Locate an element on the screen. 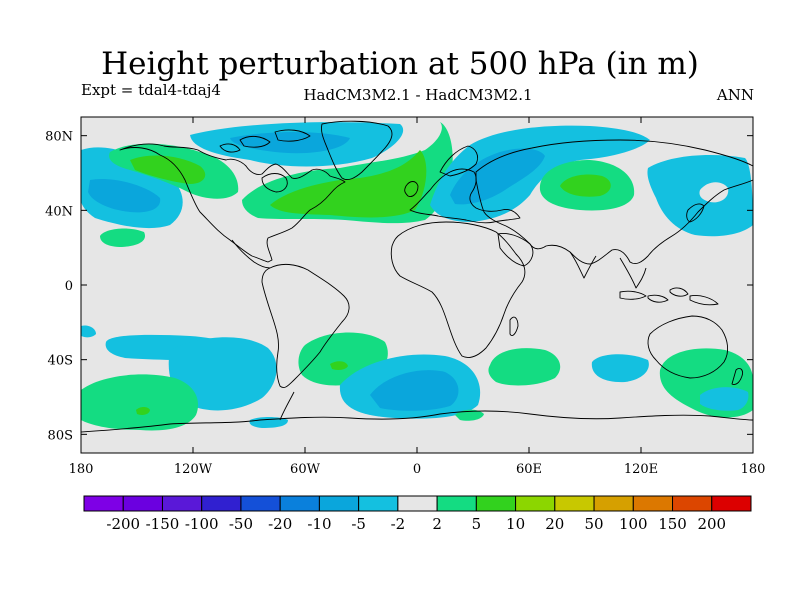  colorbar-label: -10 is located at coordinates (319, 524).